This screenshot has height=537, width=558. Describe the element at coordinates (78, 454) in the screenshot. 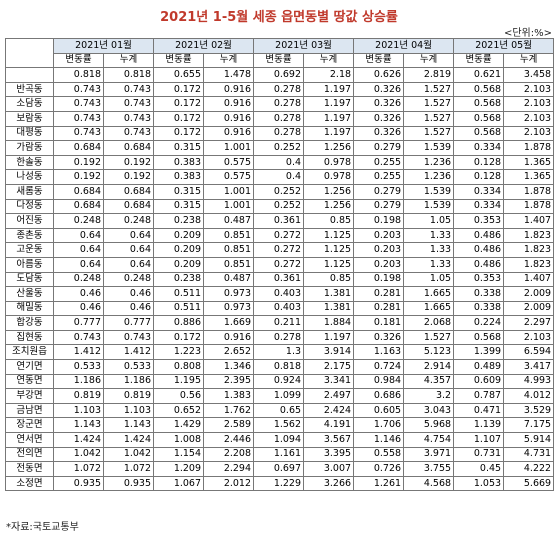

I see `value-cell: 1.042` at that location.